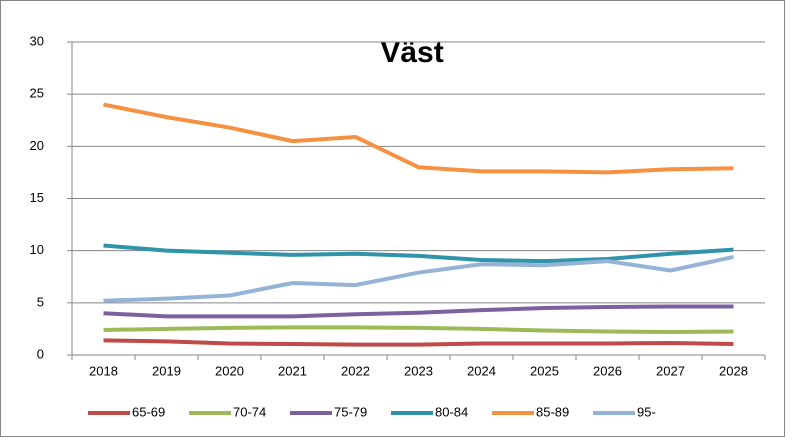  I want to click on x-tick-label: 2023, so click(418, 370).